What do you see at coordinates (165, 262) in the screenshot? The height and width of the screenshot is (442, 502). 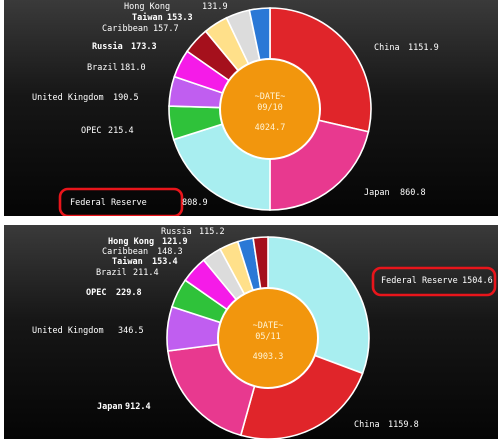 I see `slice-value-taiwan: 153.4` at bounding box center [165, 262].